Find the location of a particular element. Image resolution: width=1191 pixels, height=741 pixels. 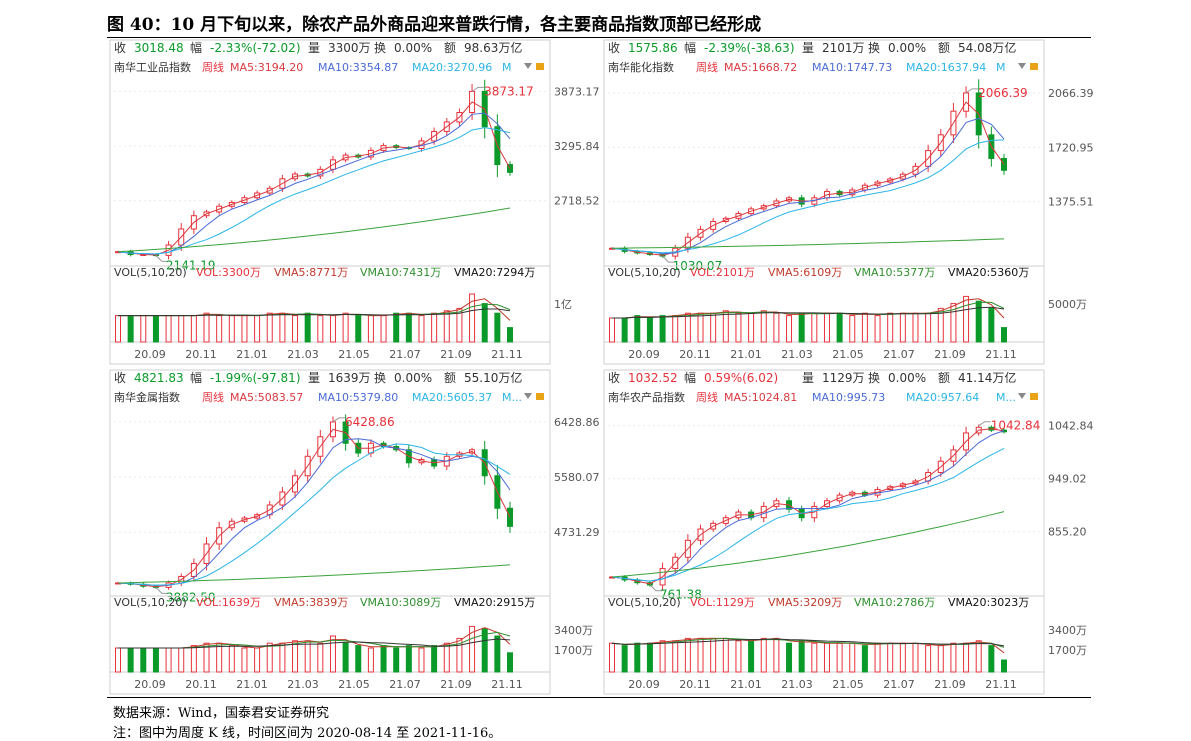

dropdown-icon is located at coordinates (1022, 66).